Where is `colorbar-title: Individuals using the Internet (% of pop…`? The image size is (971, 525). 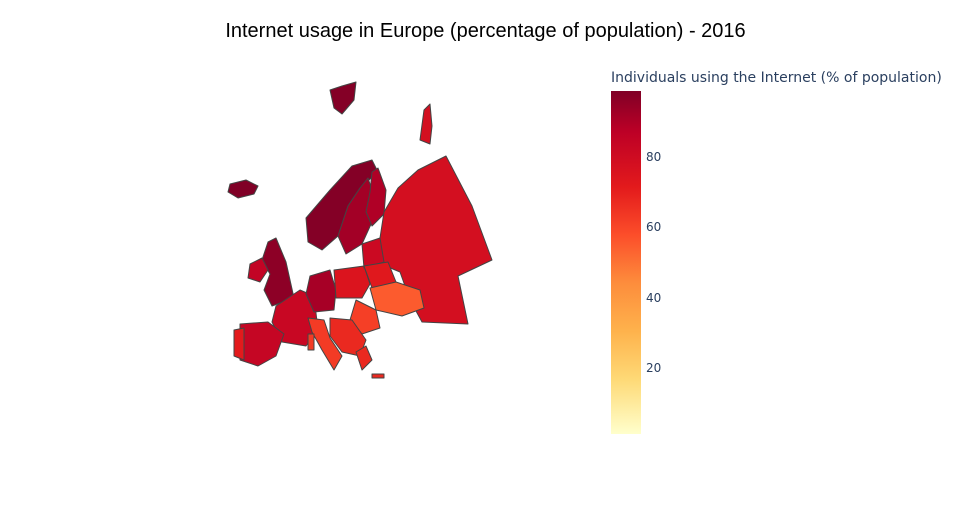 colorbar-title: Individuals using the Internet (% of pop… is located at coordinates (776, 78).